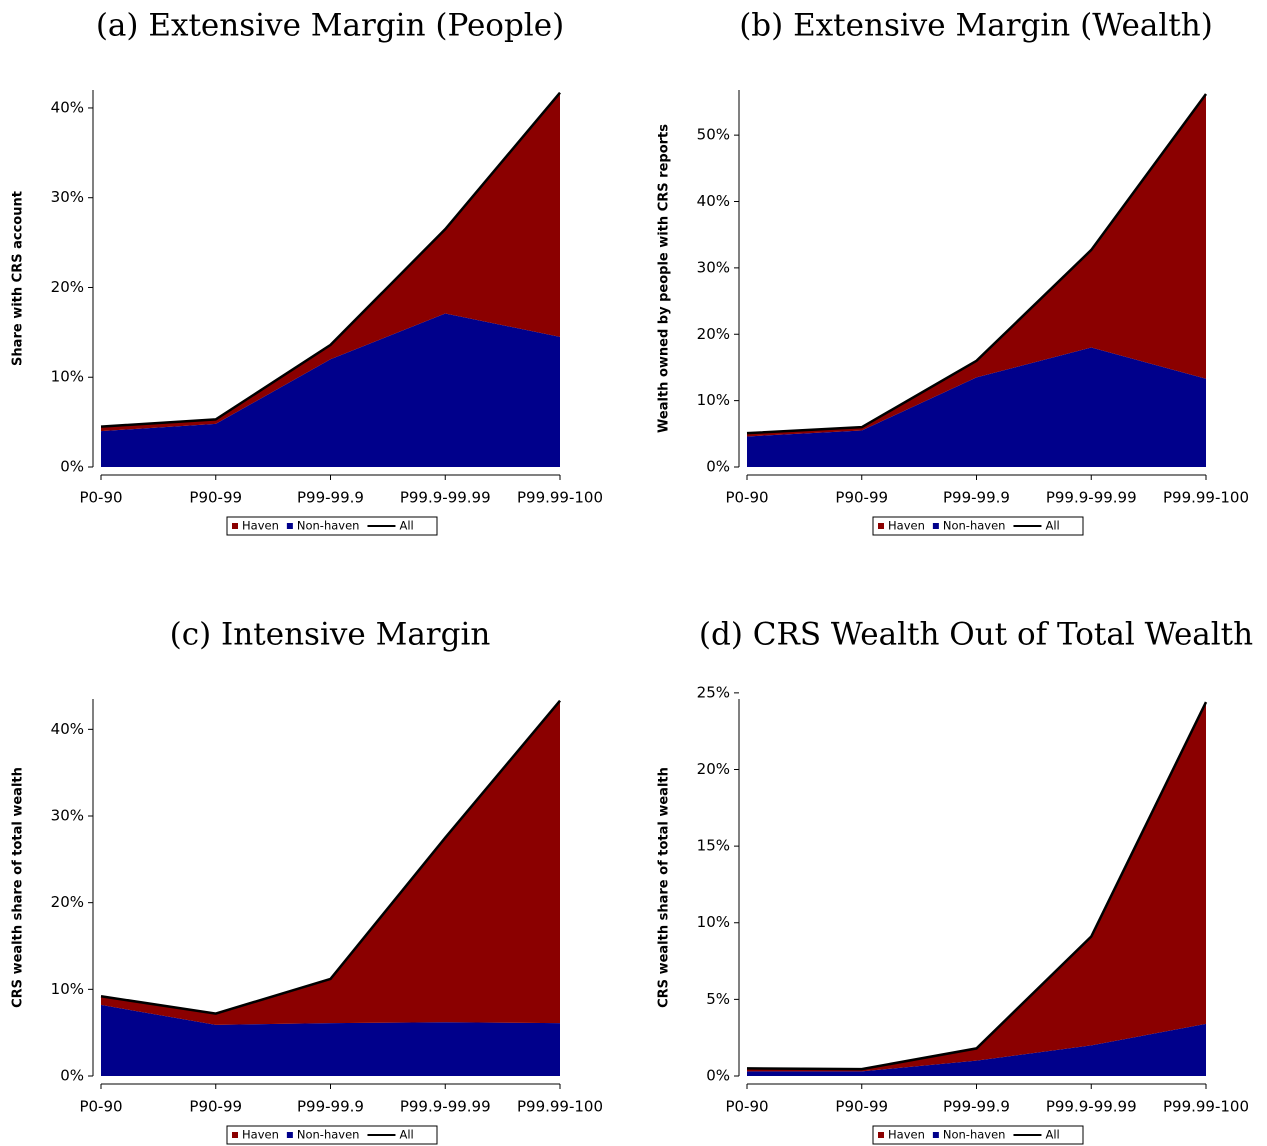 The width and height of the screenshot is (1267, 1146). Describe the element at coordinates (713, 846) in the screenshot. I see `y-tick-label: 15%` at that location.